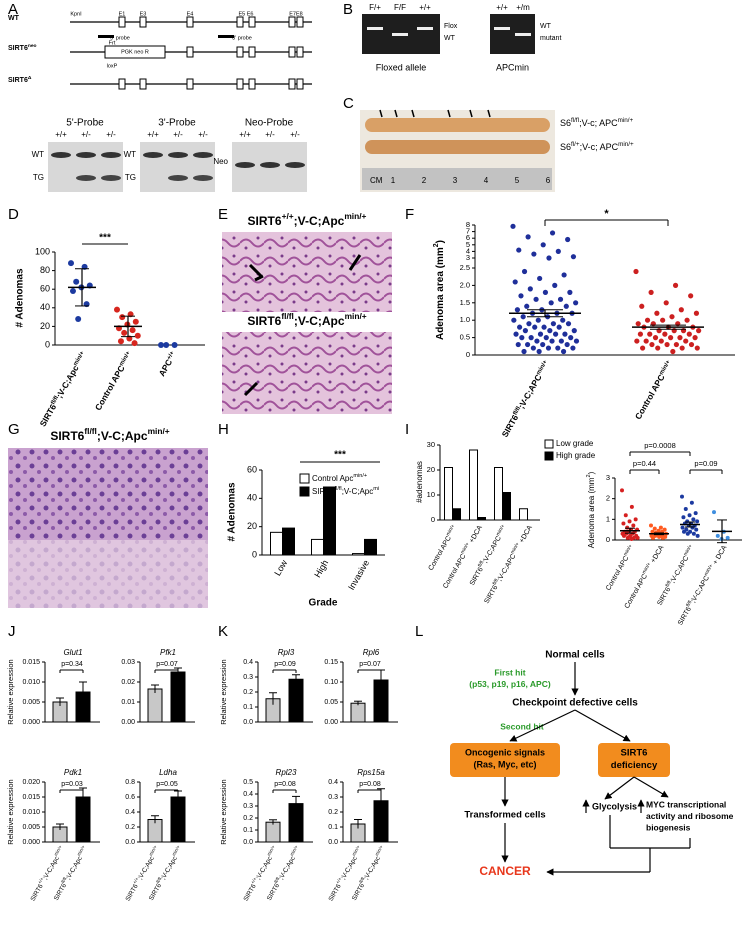  Describe the element at coordinates (668, 827) in the screenshot. I see `diagram-node: biogenesis` at that location.